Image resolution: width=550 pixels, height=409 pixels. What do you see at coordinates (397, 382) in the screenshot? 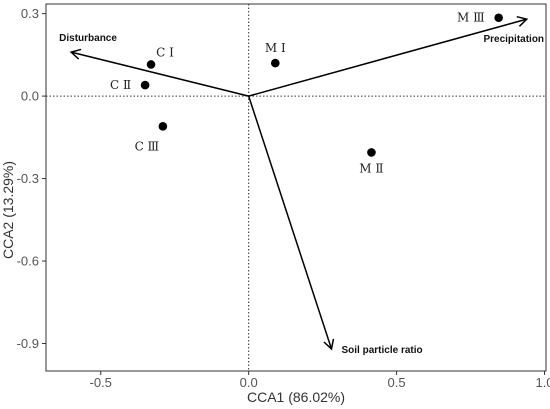
I see `x-tick-label: 0.5` at bounding box center [397, 382].